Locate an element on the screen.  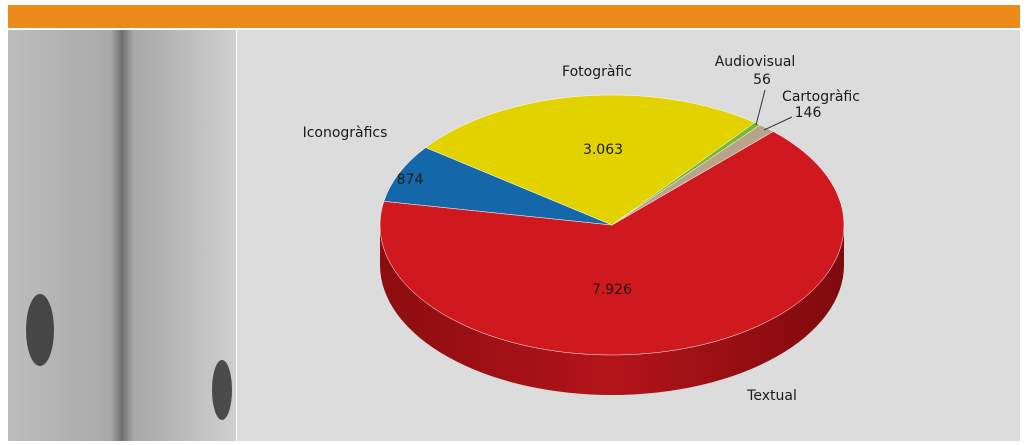
header-bar is located at coordinates (514, 16).